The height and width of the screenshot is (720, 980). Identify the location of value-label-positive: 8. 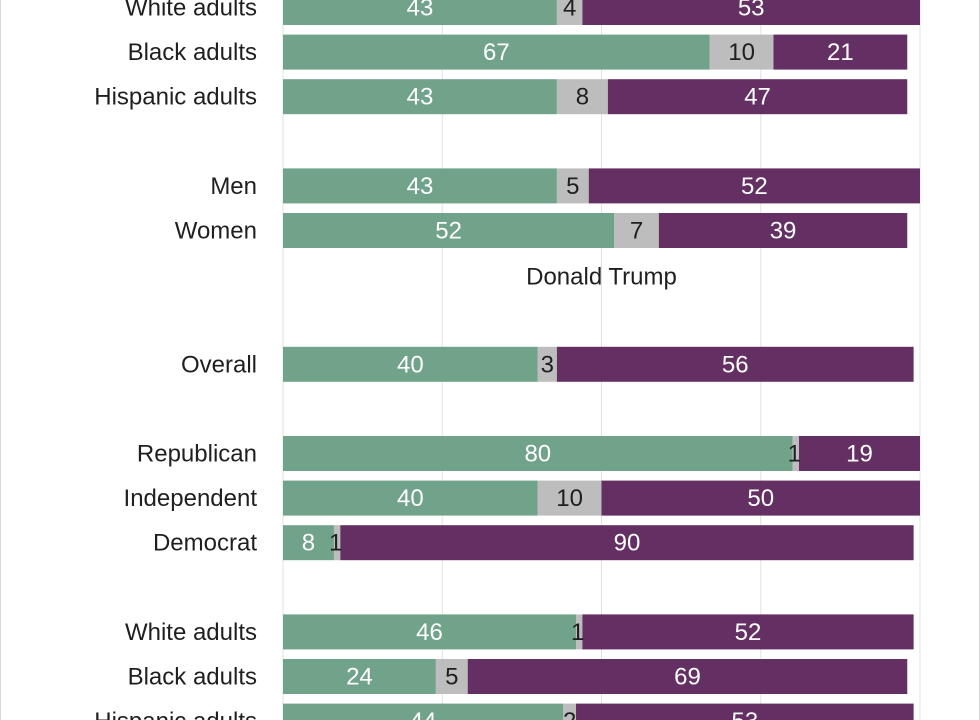
(308, 543).